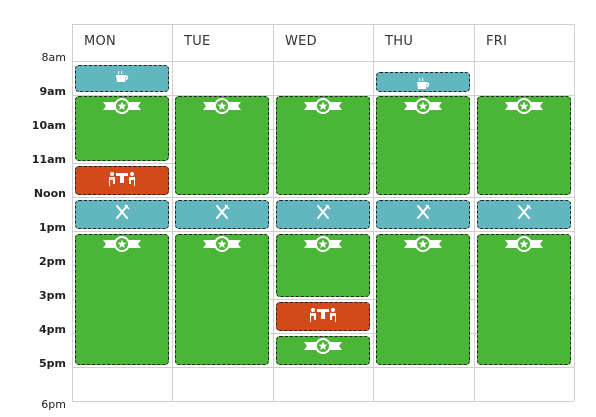 This screenshot has height=417, width=596. I want to click on time-label: 4pm, so click(52, 329).